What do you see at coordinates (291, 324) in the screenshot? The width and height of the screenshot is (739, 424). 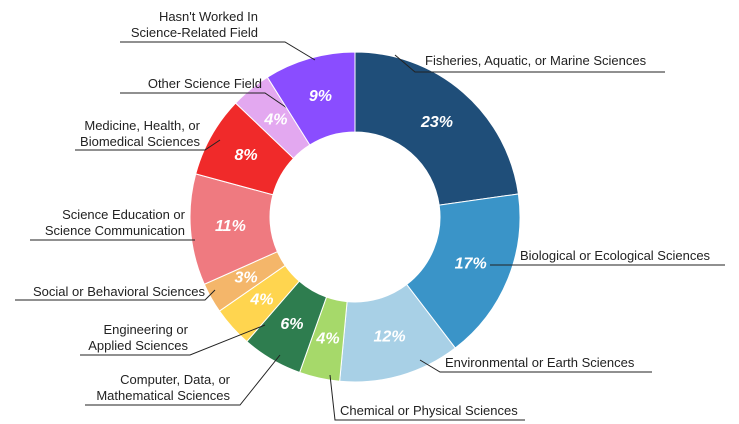 I see `slice-label: 6%` at bounding box center [291, 324].